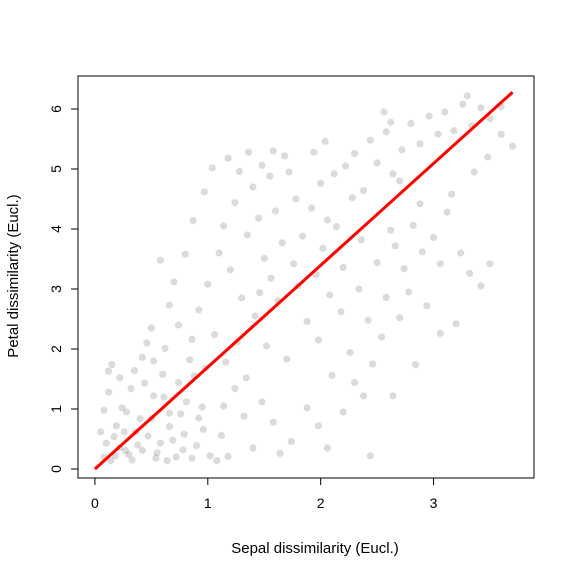 Image resolution: width=576 pixels, height=576 pixels. Describe the element at coordinates (208, 503) in the screenshot. I see `x-tick-label: 1` at that location.